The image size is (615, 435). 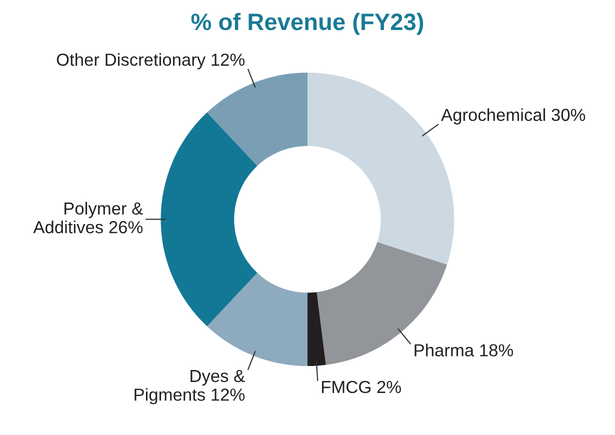 What do you see at coordinates (513, 116) in the screenshot?
I see `slice-label: Agrochemical 30%` at bounding box center [513, 116].